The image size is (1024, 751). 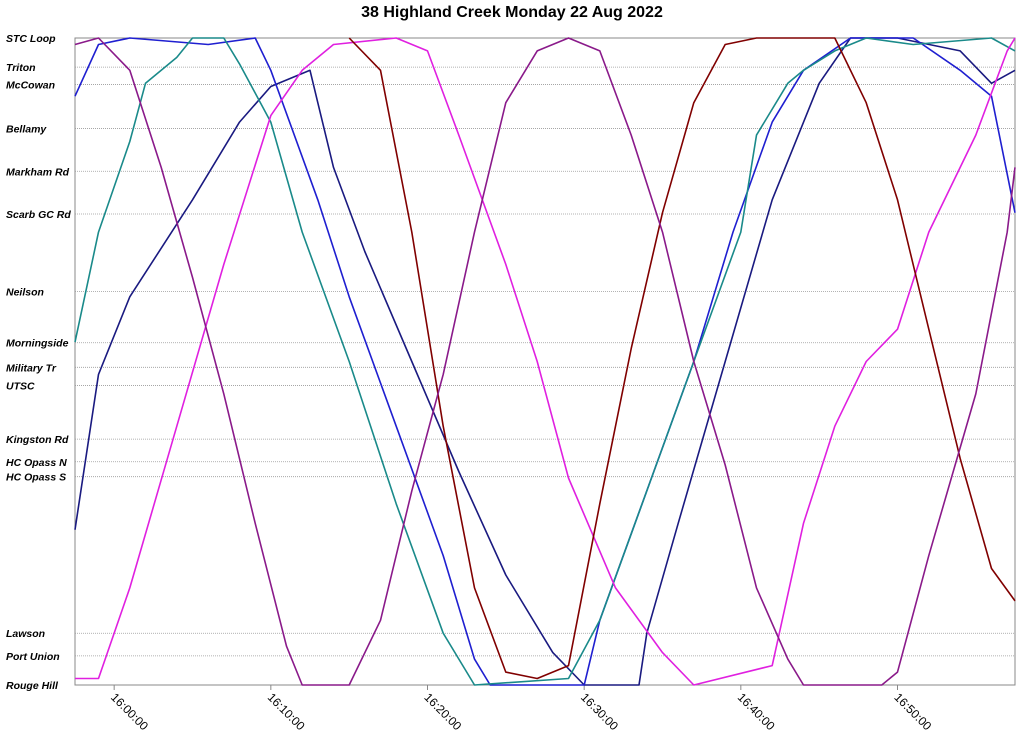 I want to click on stop-label: Bellamy, so click(x=26, y=130).